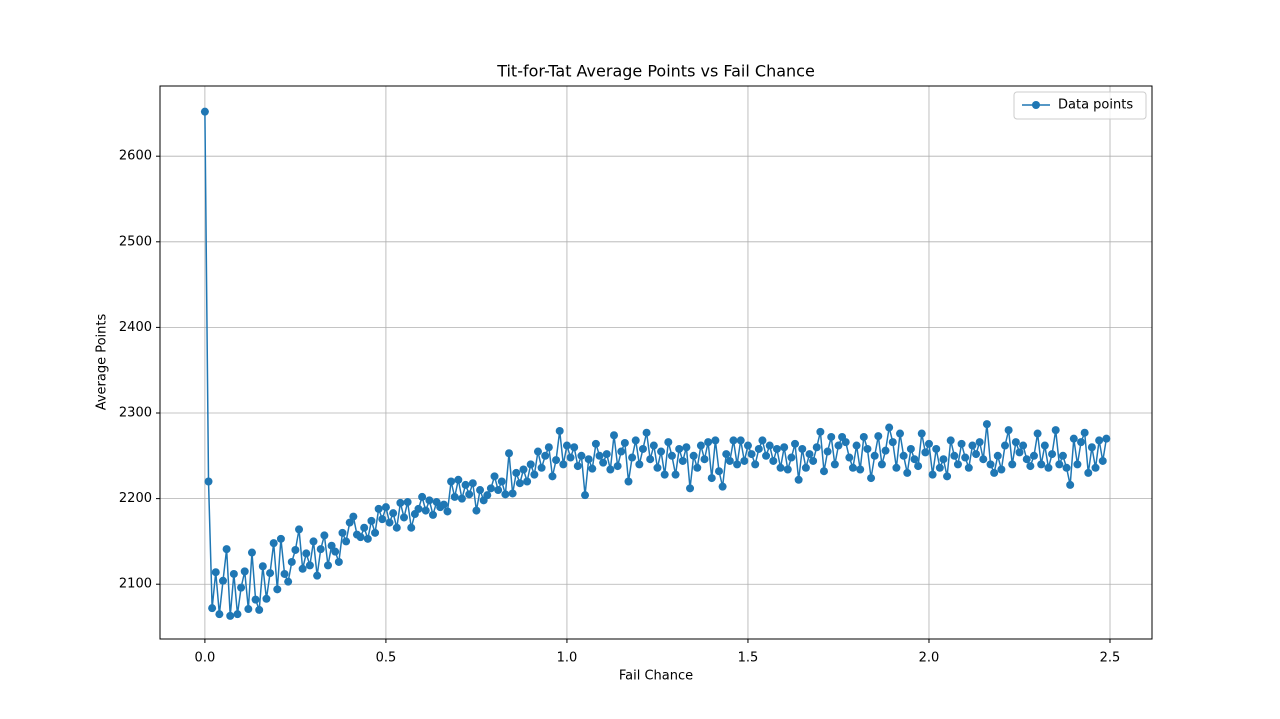  Describe the element at coordinates (135, 413) in the screenshot. I see `y-tick-label: 2300` at that location.